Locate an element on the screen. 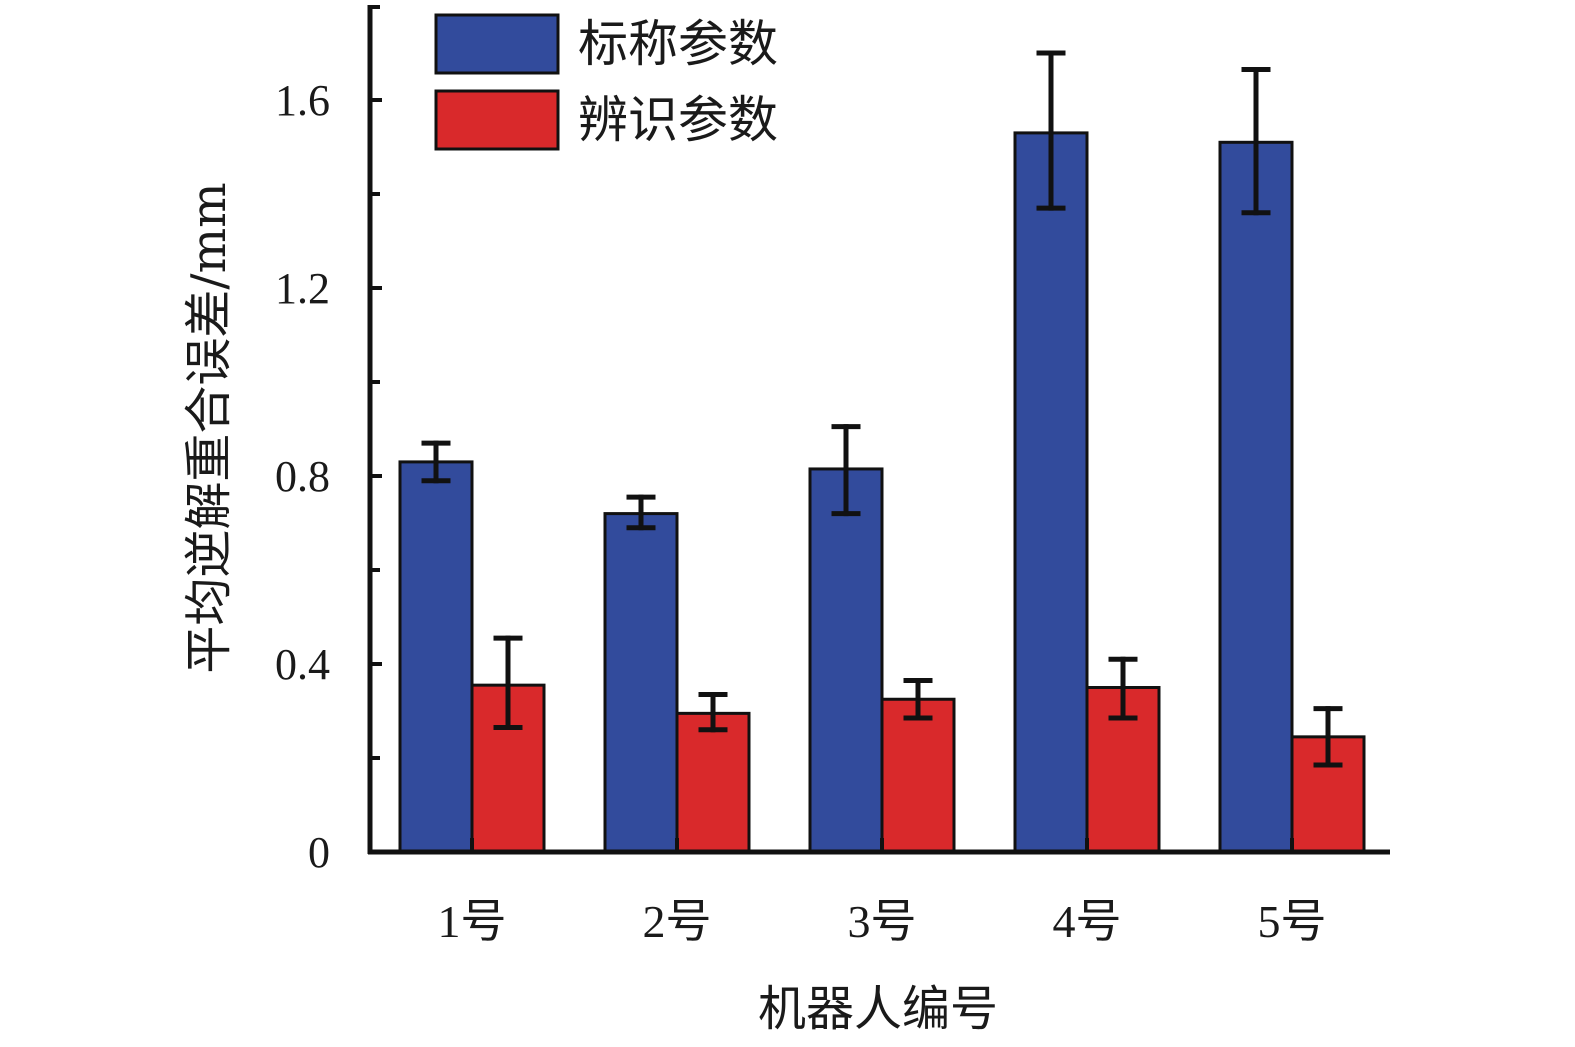  x-category-label-4: 4号 is located at coordinates (1087, 921).